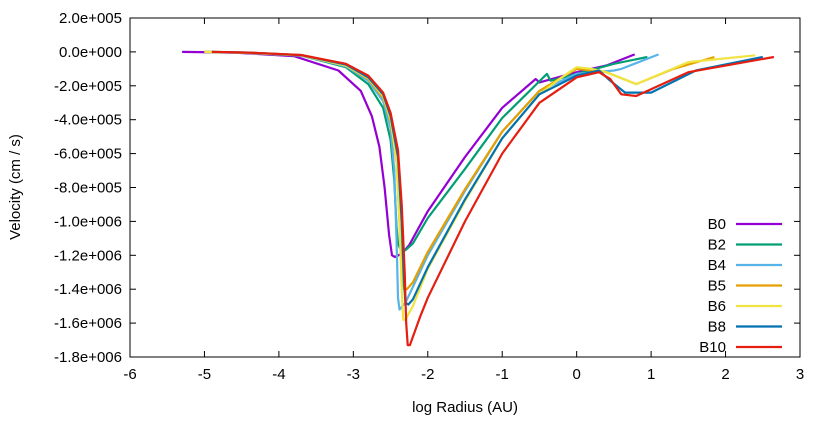  What do you see at coordinates (725, 374) in the screenshot?
I see `x-tick-label: 2` at bounding box center [725, 374].